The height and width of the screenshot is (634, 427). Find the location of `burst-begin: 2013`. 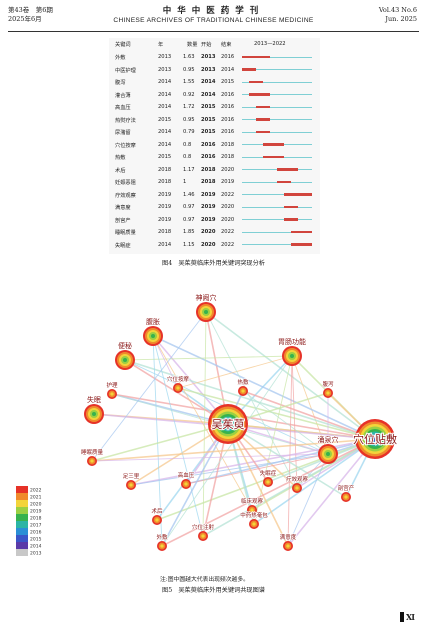

burst-begin: 2013 is located at coordinates (208, 57).